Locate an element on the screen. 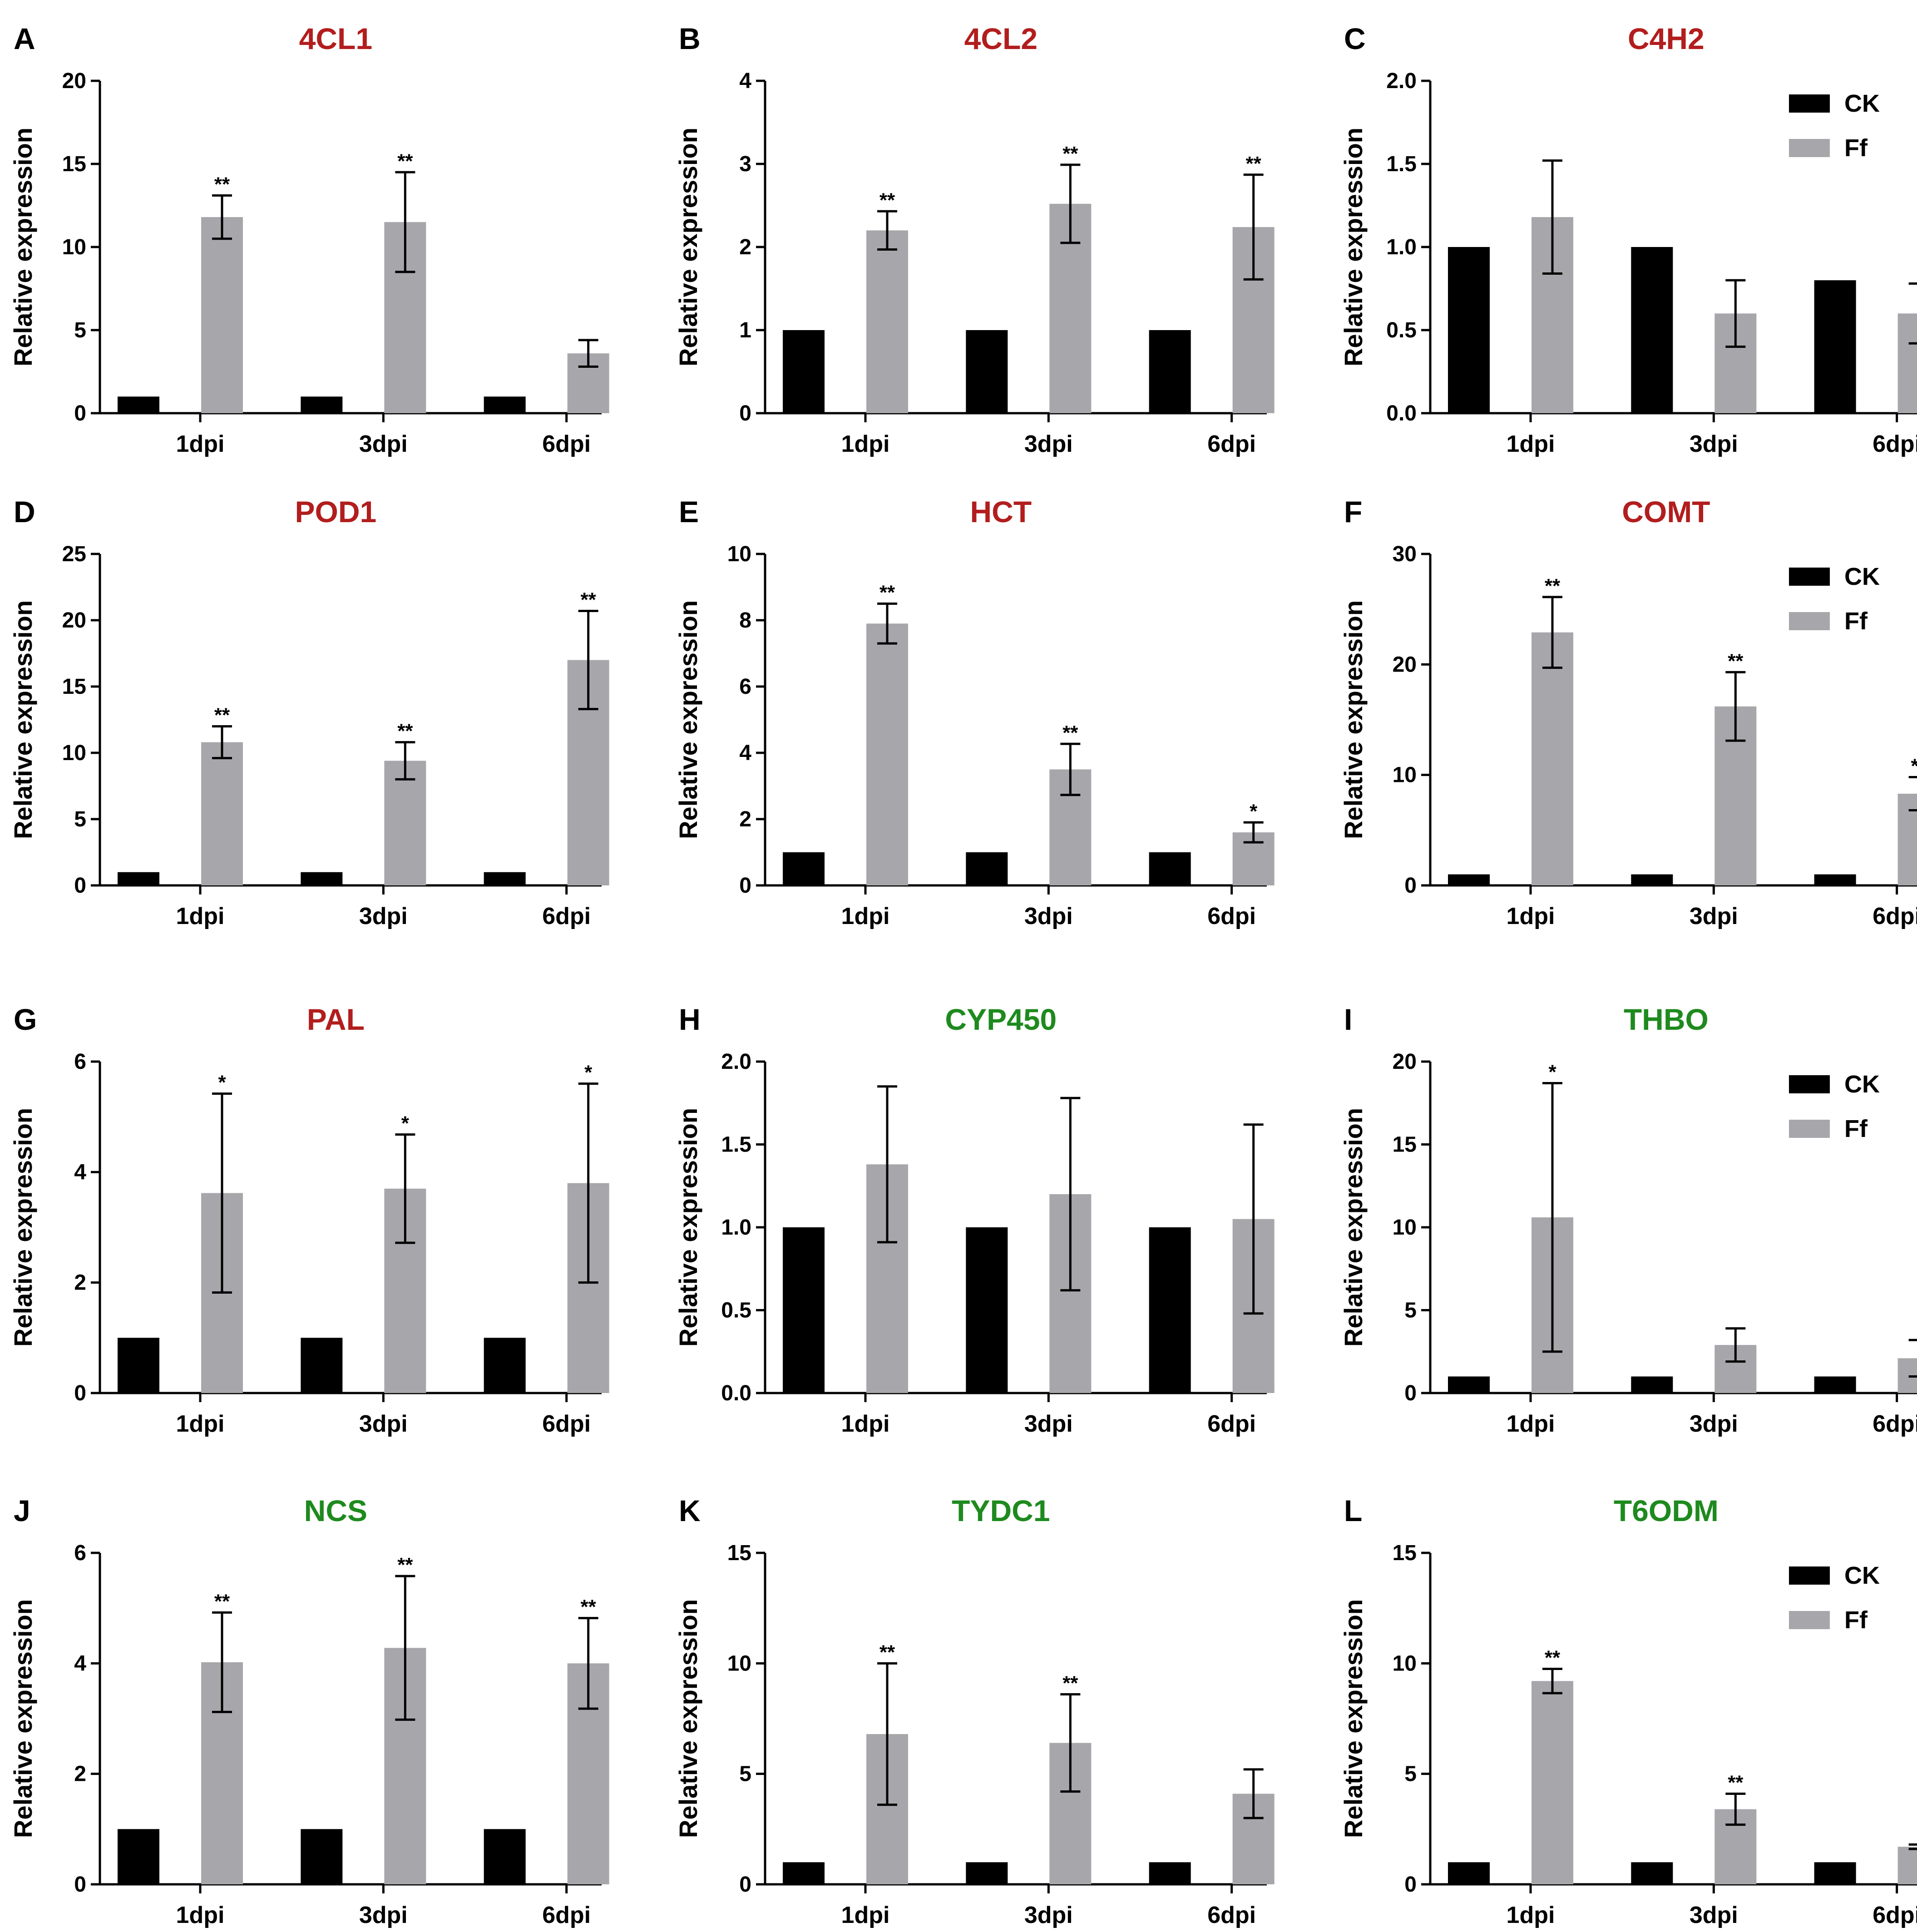 The image size is (1917, 1932). panel-letter: A is located at coordinates (24, 39).